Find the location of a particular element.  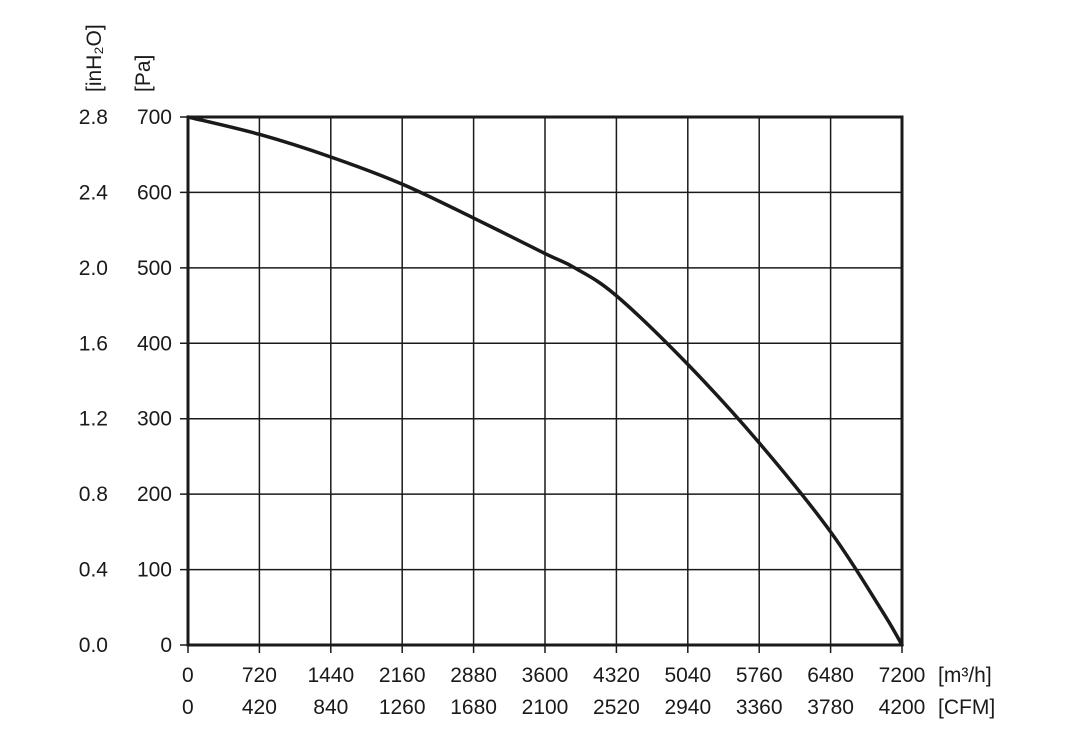

y-primary-tick-label: 400 is located at coordinates (154, 343).